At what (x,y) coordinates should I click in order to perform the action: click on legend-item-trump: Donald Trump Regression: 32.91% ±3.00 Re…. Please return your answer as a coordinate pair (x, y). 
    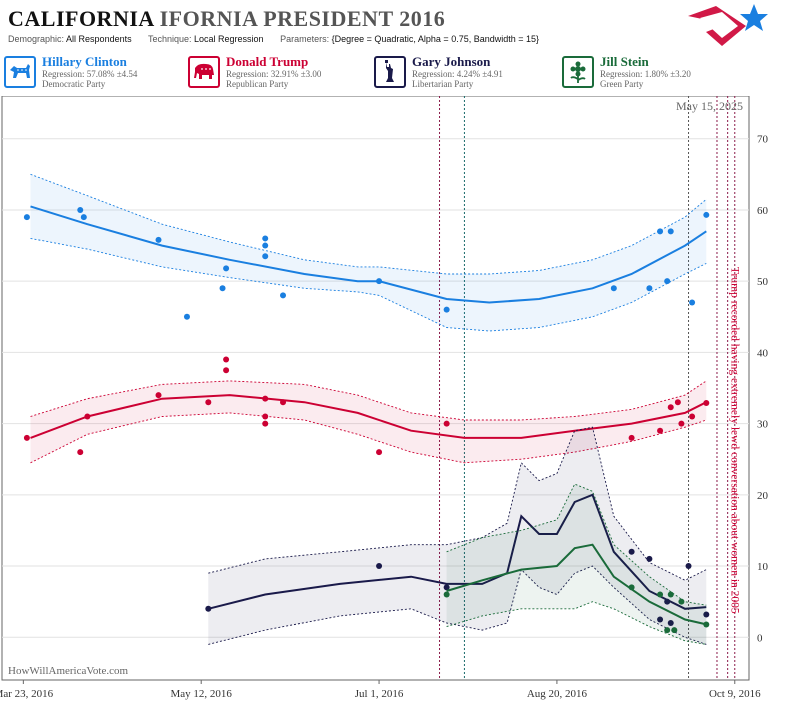
    Looking at the image, I should click on (278, 74).